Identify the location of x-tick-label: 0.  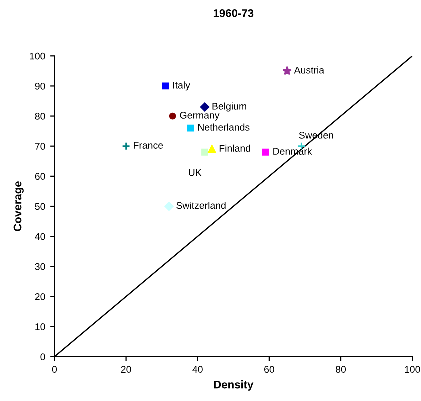
(55, 370).